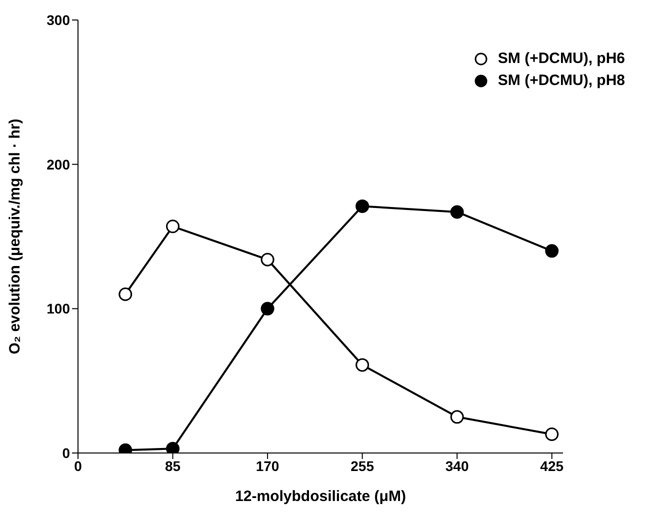 The image size is (646, 523). What do you see at coordinates (320, 496) in the screenshot?
I see `x-axis-title: 12-molybdosilicate (μM)` at bounding box center [320, 496].